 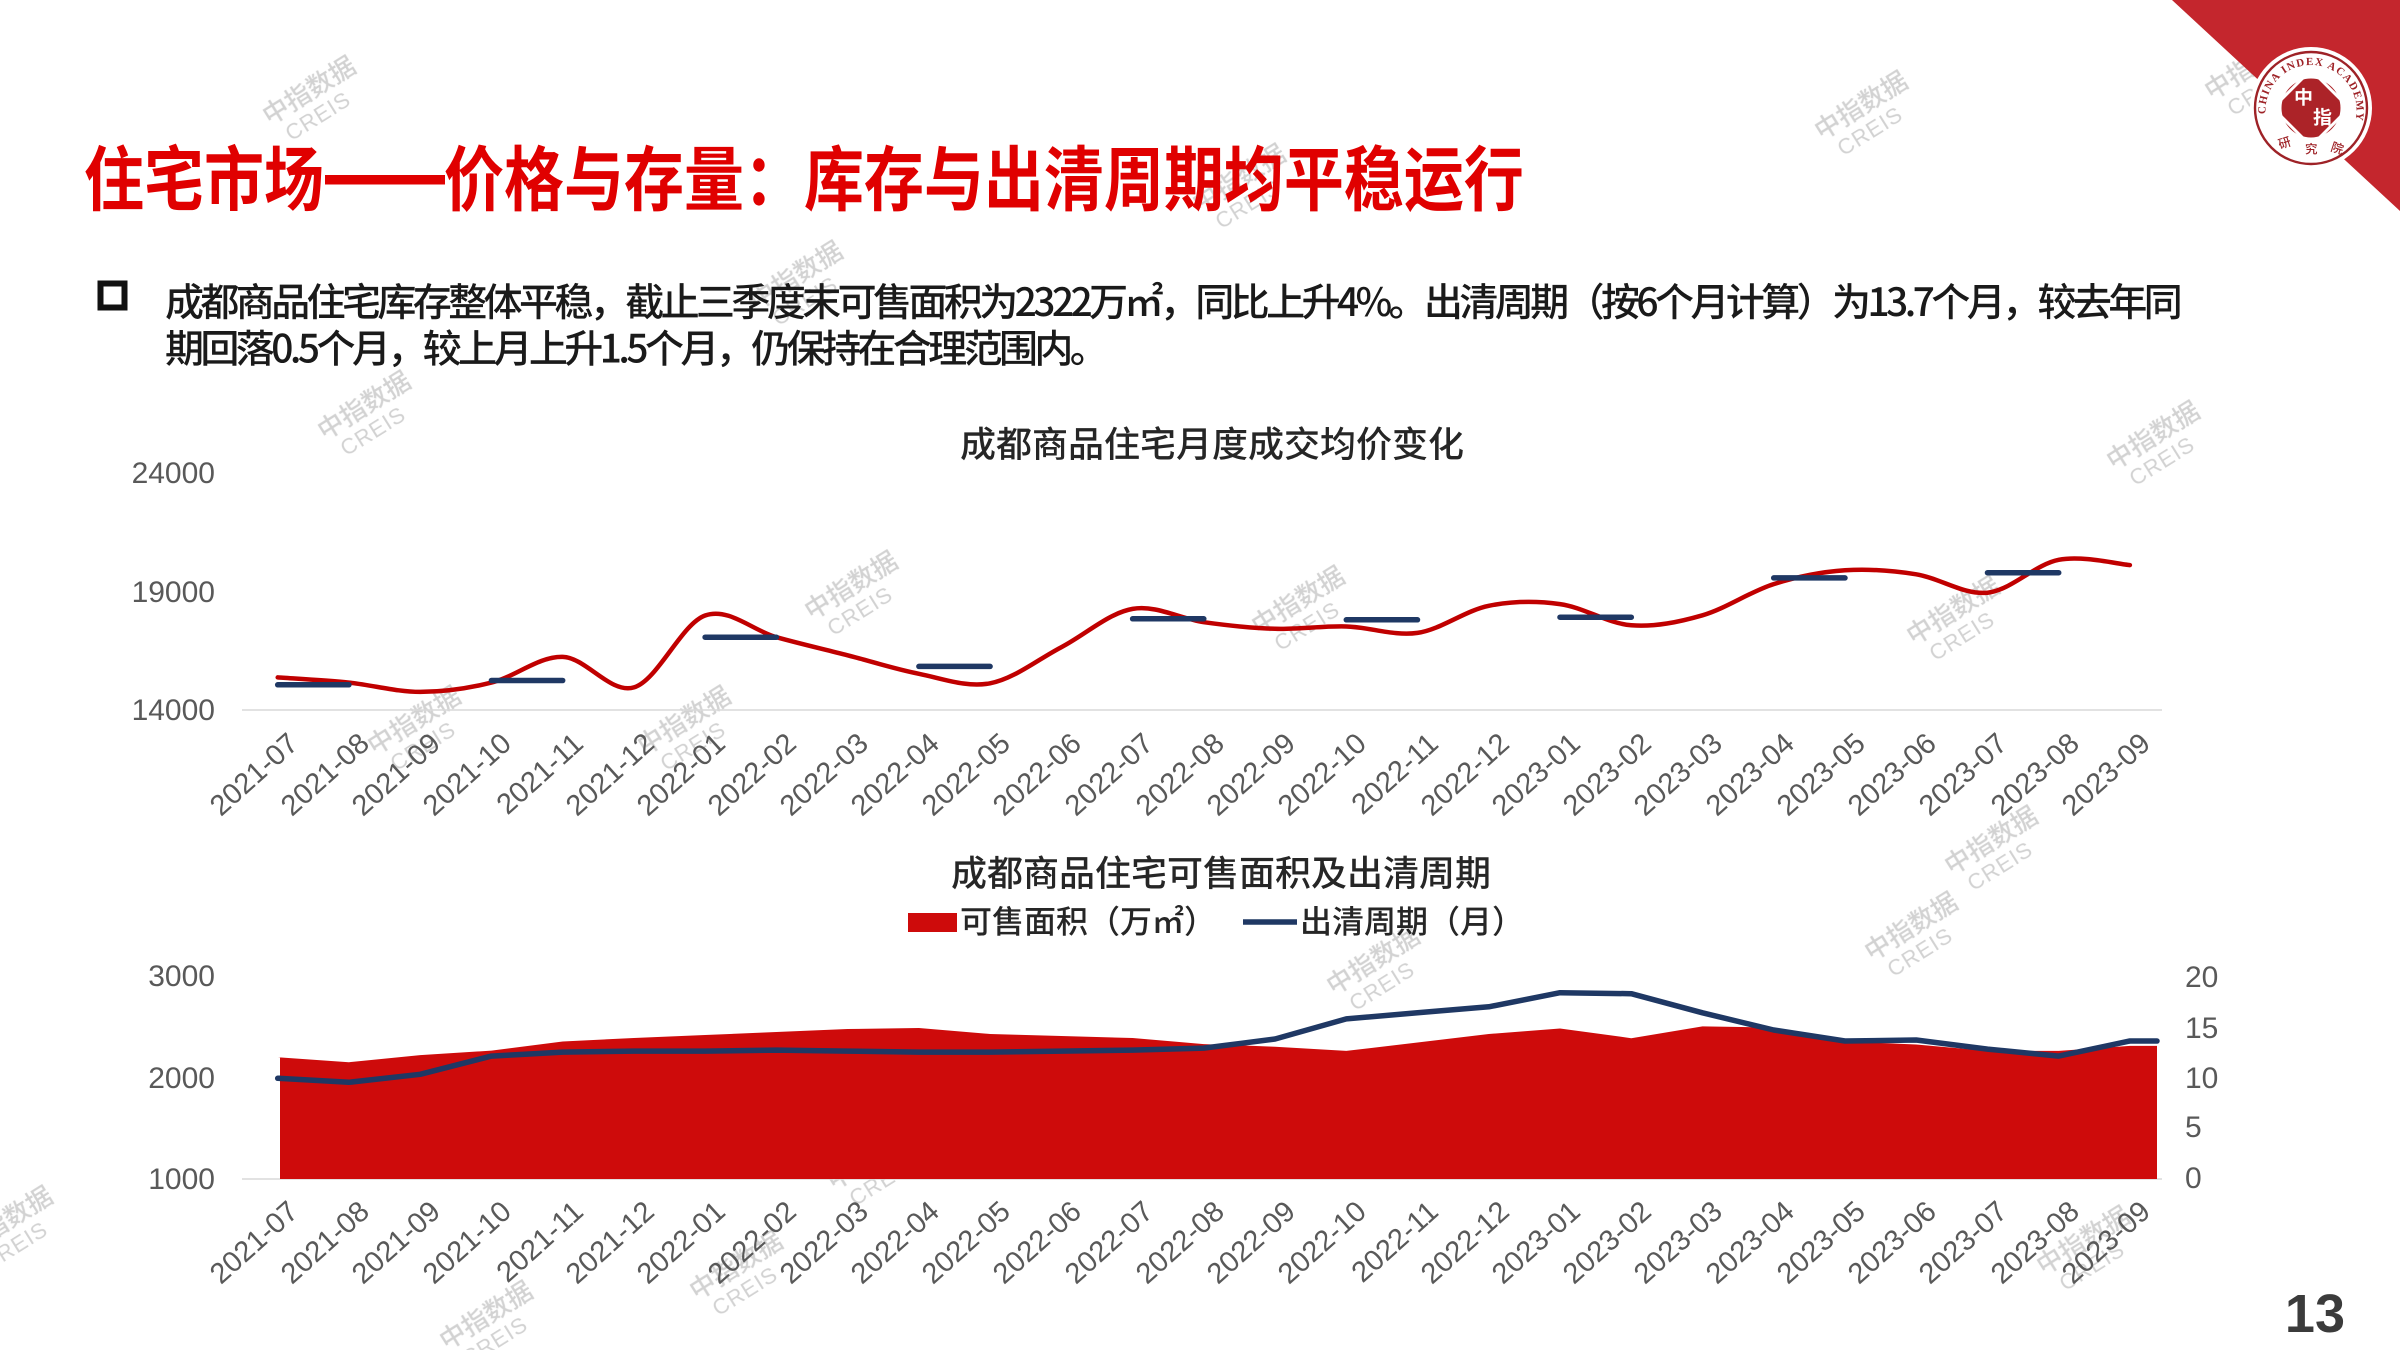 What do you see at coordinates (173, 710) in the screenshot?
I see `svg-text: 14000` at bounding box center [173, 710].